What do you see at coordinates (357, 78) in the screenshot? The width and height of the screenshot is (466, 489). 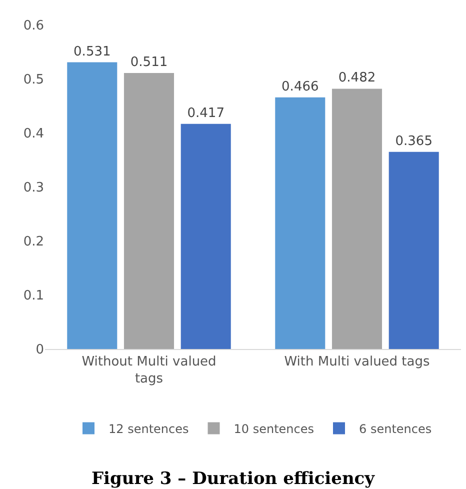 I see `data-label: 0.482` at bounding box center [357, 78].